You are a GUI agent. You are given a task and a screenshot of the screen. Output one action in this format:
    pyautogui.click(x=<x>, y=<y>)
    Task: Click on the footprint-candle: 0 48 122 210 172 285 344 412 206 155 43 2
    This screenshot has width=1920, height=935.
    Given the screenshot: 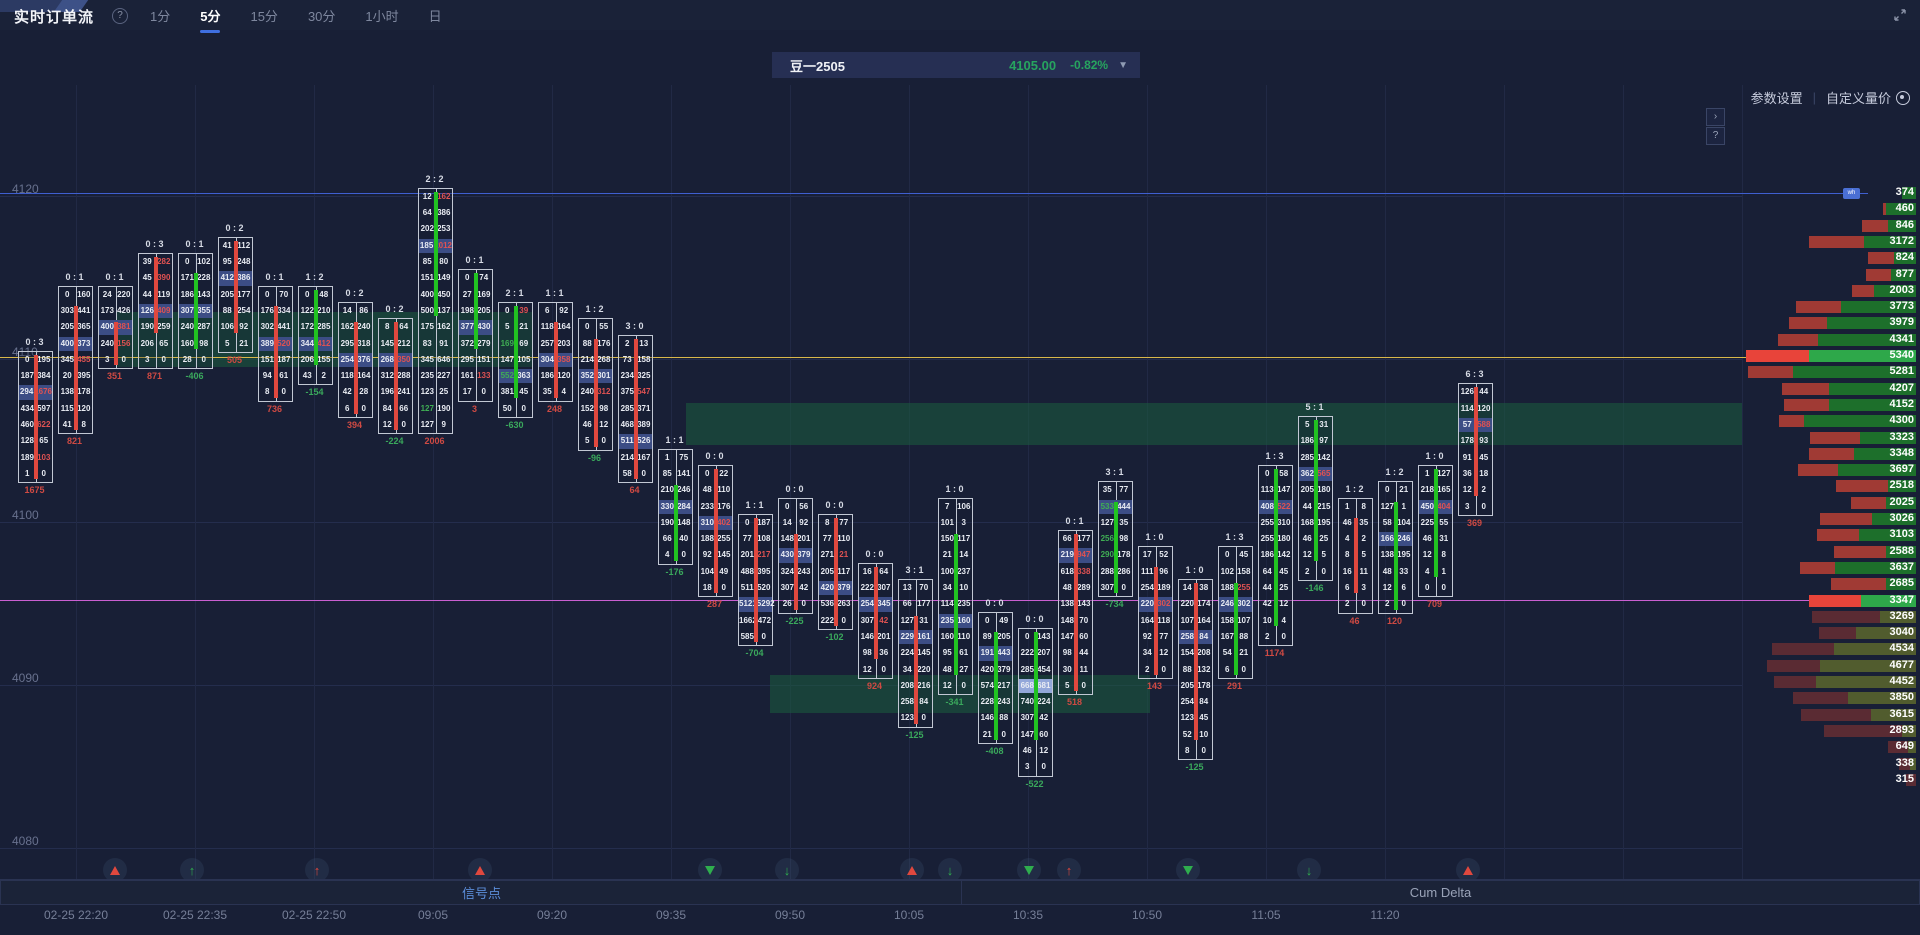 What is the action you would take?
    pyautogui.click(x=315, y=335)
    